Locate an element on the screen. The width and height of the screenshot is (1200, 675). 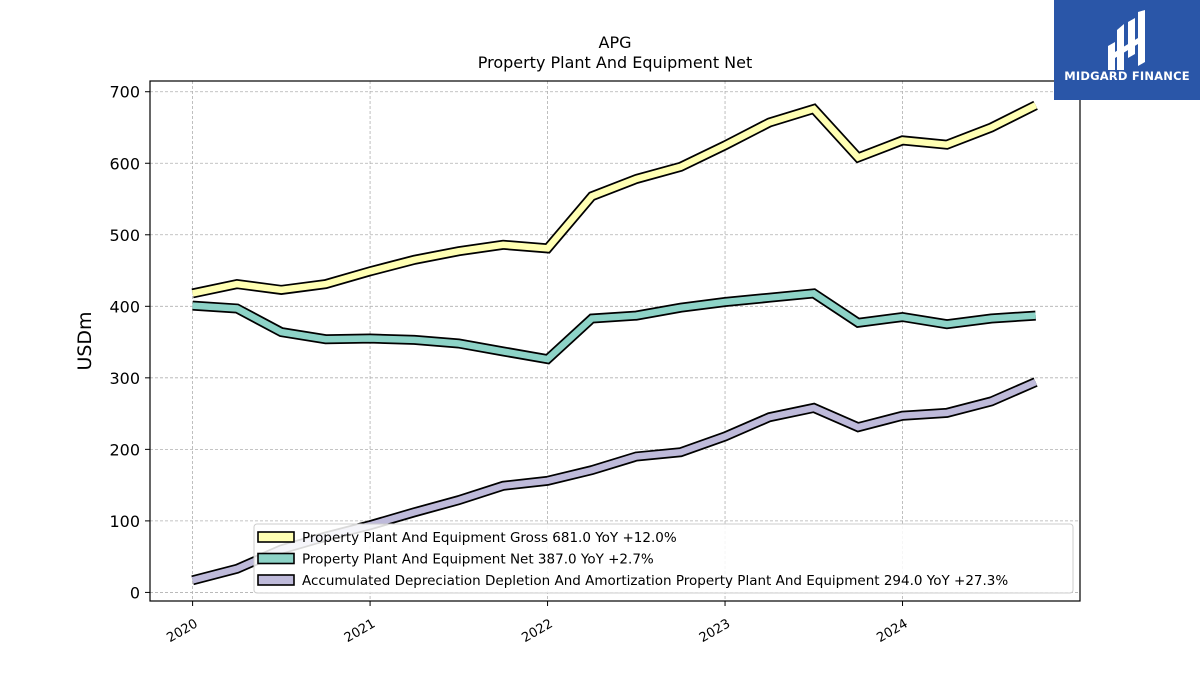
y-tick-label: 0 is located at coordinates (135, 592).